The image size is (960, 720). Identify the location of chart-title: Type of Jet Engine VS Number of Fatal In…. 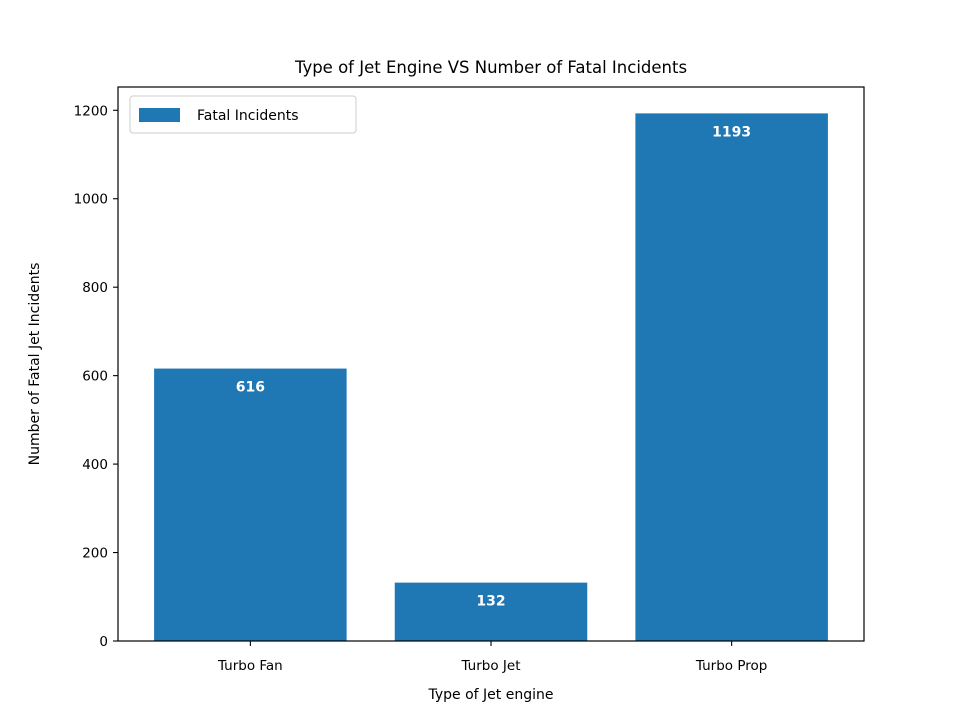
(490, 67).